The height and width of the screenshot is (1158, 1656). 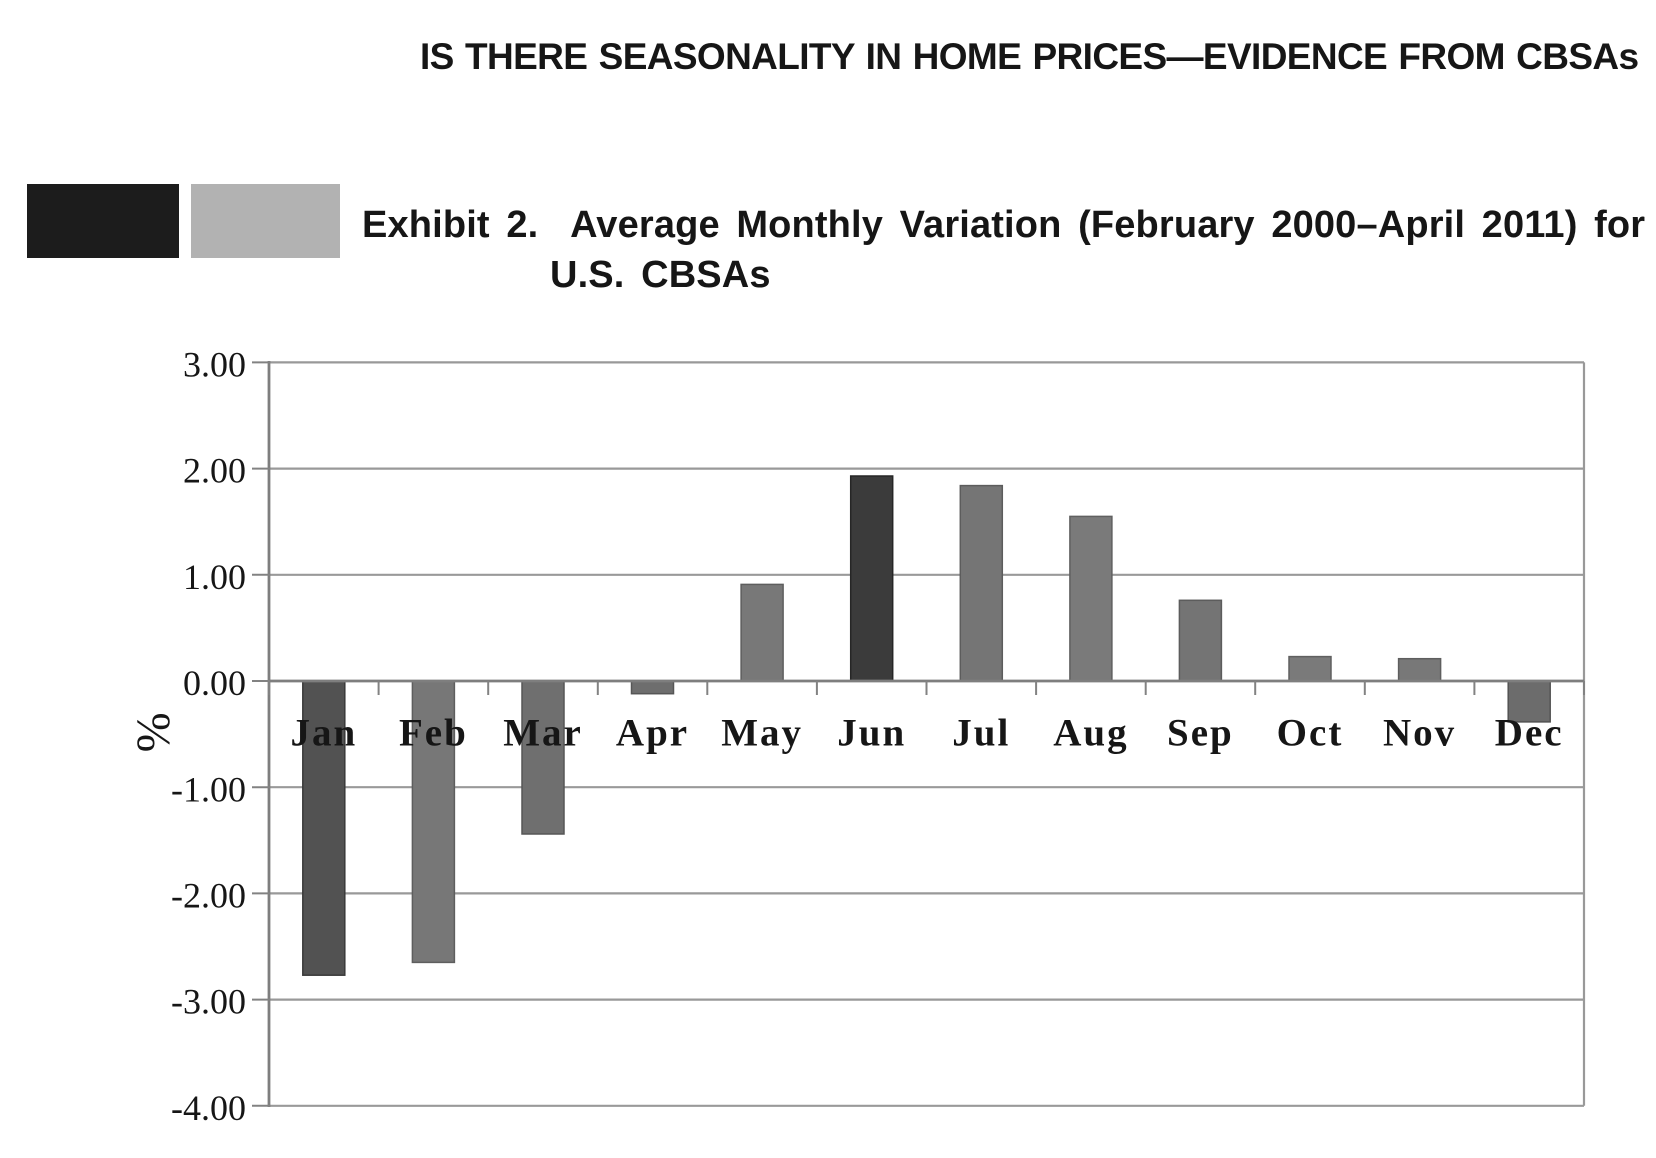 I want to click on svg-text: May, so click(x=762, y=733).